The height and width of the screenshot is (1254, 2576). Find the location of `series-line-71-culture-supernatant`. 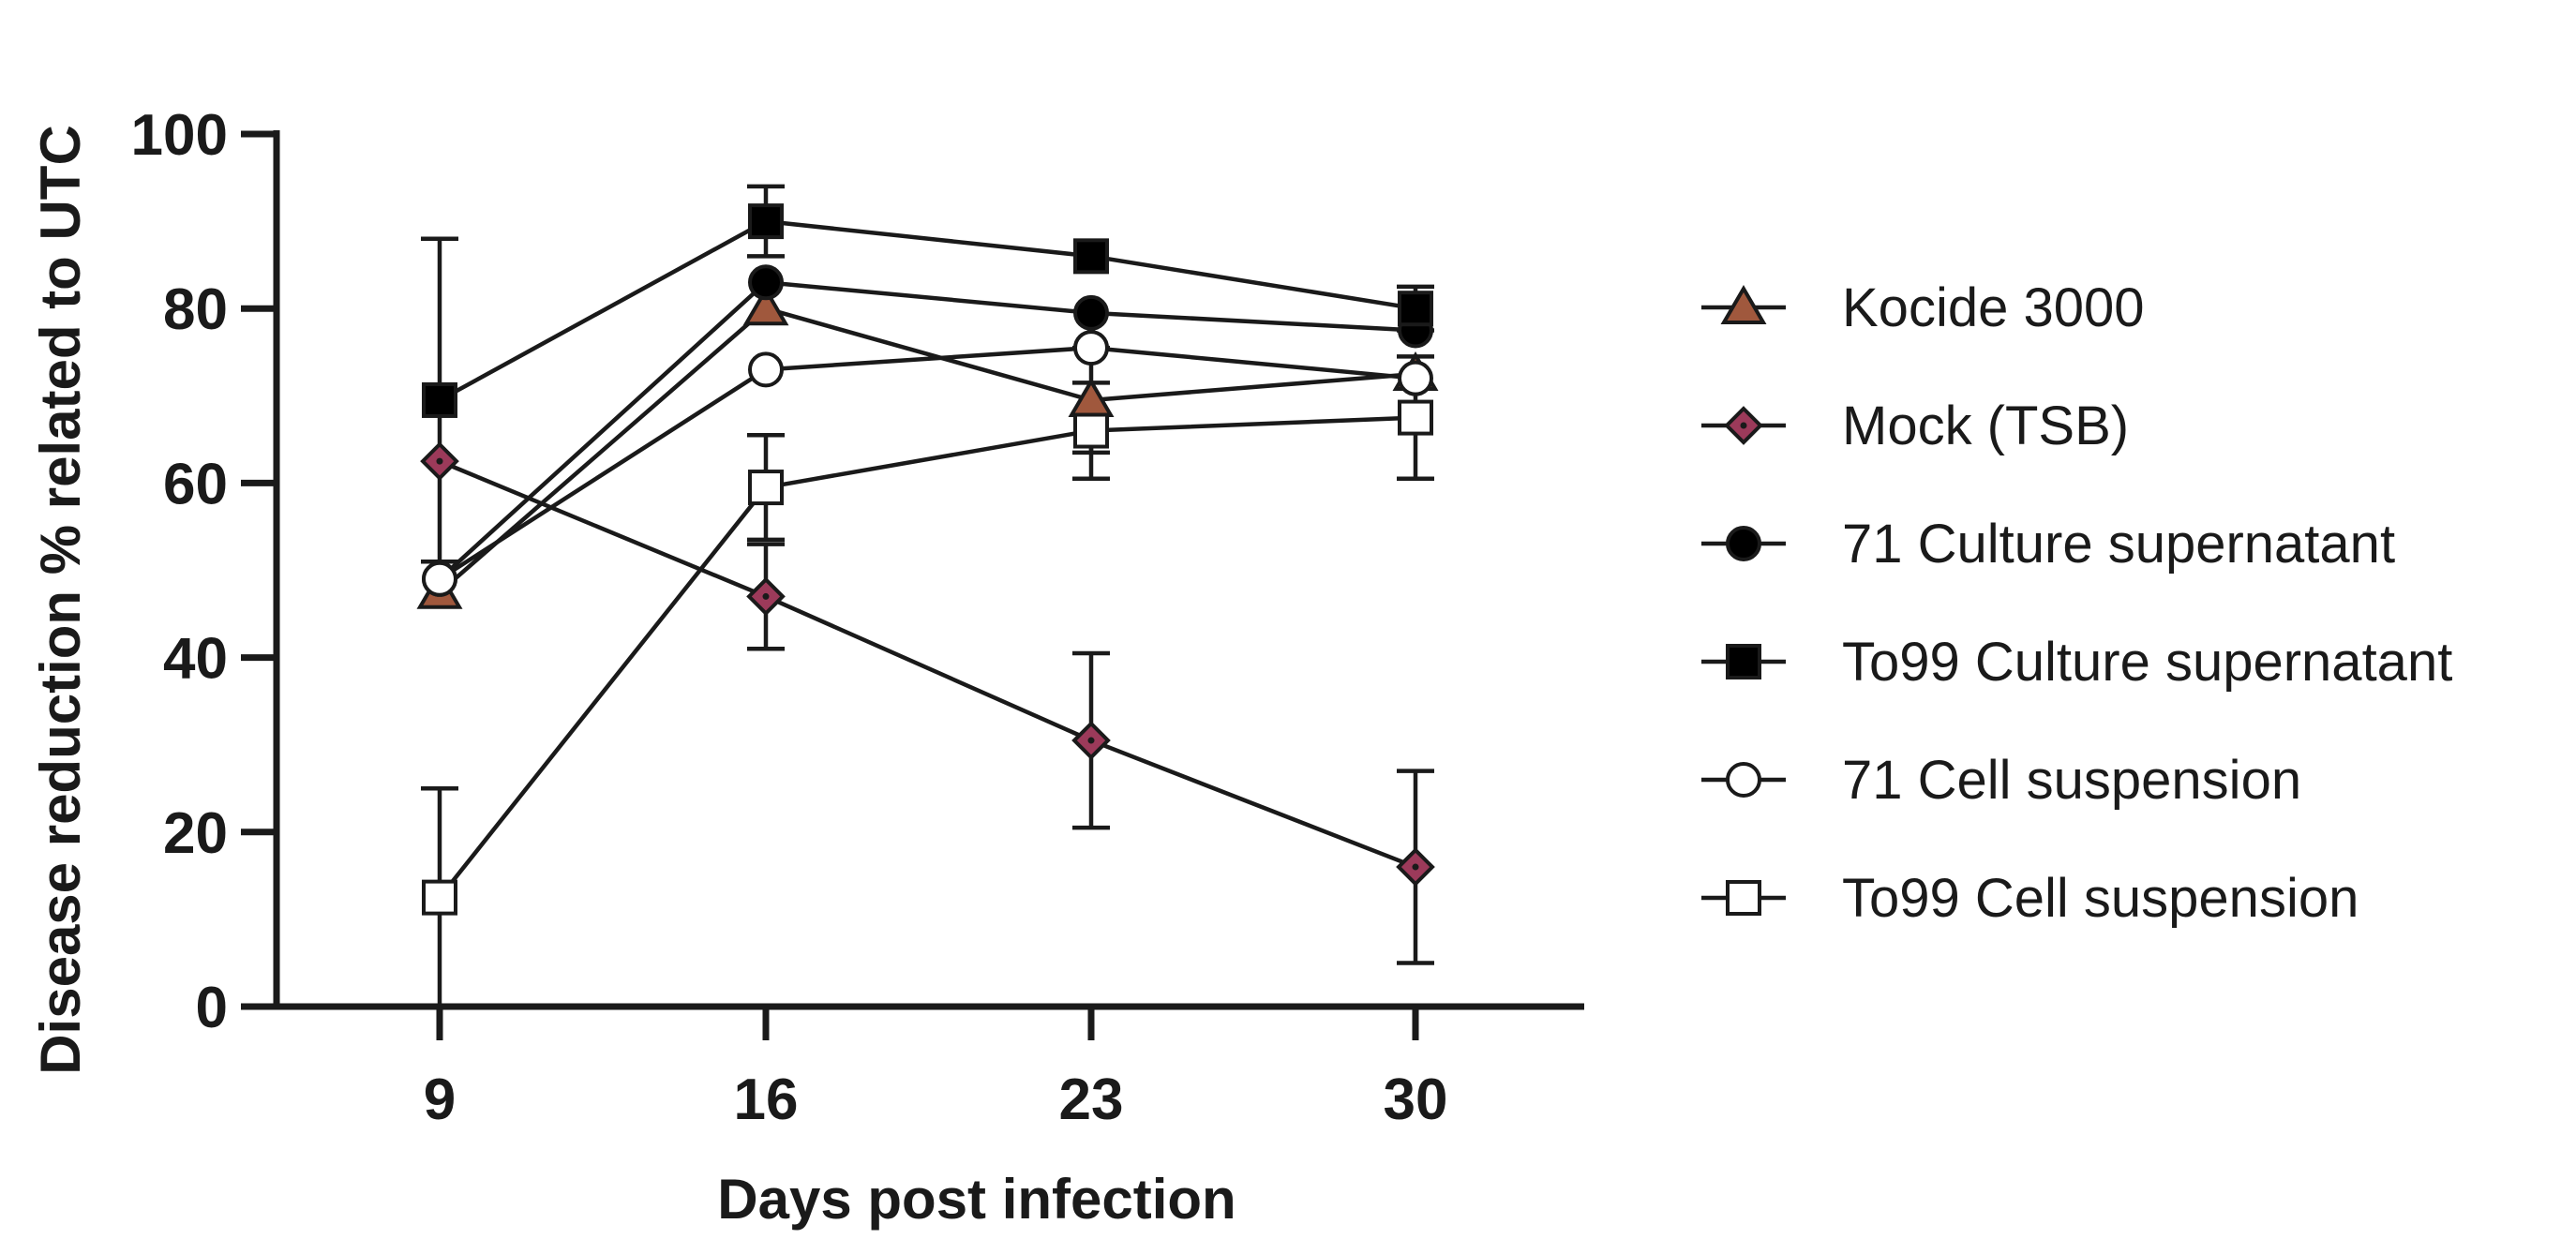

series-line-71-culture-supernatant is located at coordinates (927, 430).